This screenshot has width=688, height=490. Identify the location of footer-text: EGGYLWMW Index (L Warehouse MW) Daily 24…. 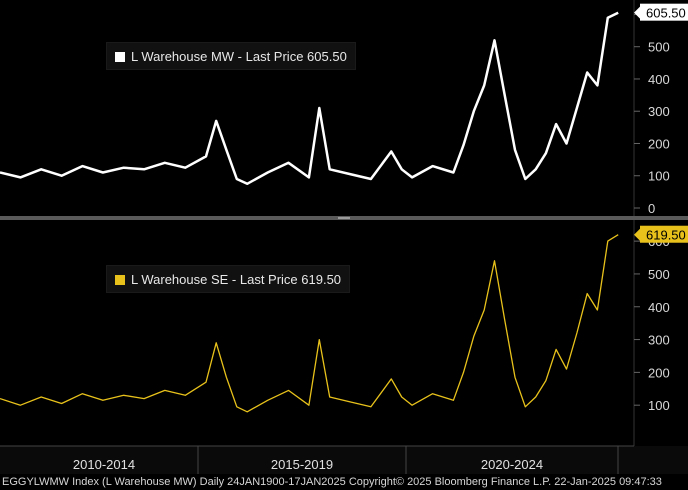
(332, 482).